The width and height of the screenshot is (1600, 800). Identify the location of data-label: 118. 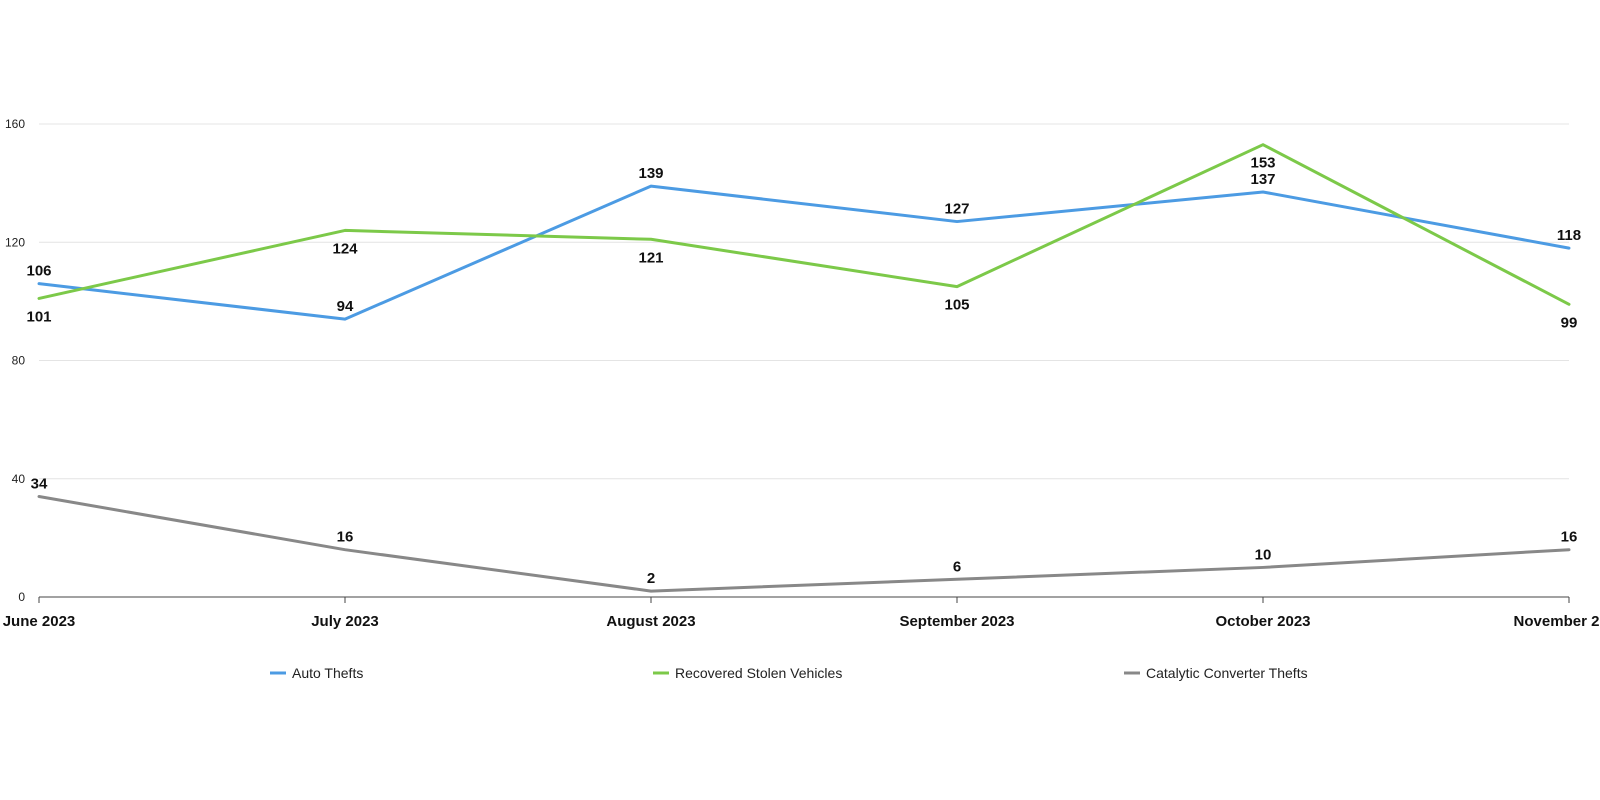
(1569, 235).